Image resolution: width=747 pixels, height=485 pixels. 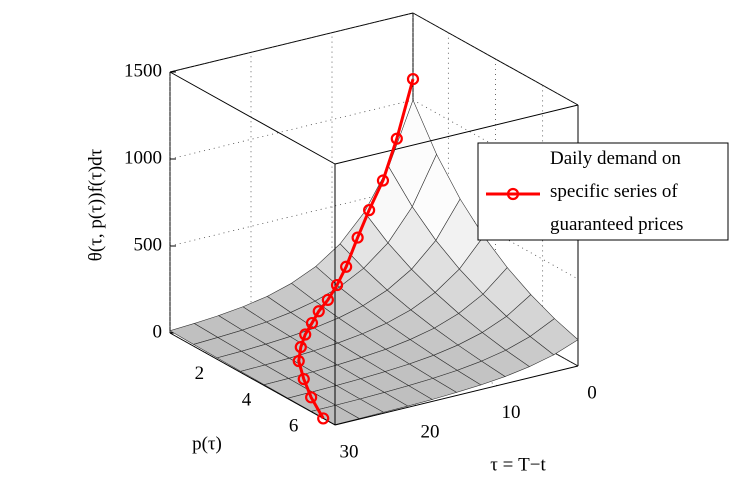 I want to click on z-tick-label: 1500, so click(x=143, y=70).